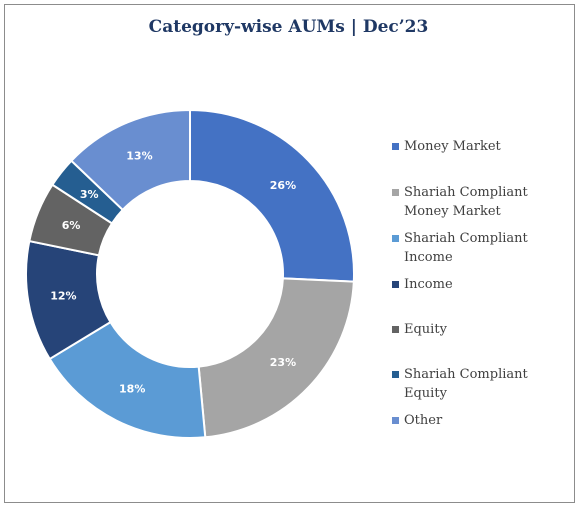  What do you see at coordinates (71, 225) in the screenshot?
I see `slice-data-label: 6%` at bounding box center [71, 225].